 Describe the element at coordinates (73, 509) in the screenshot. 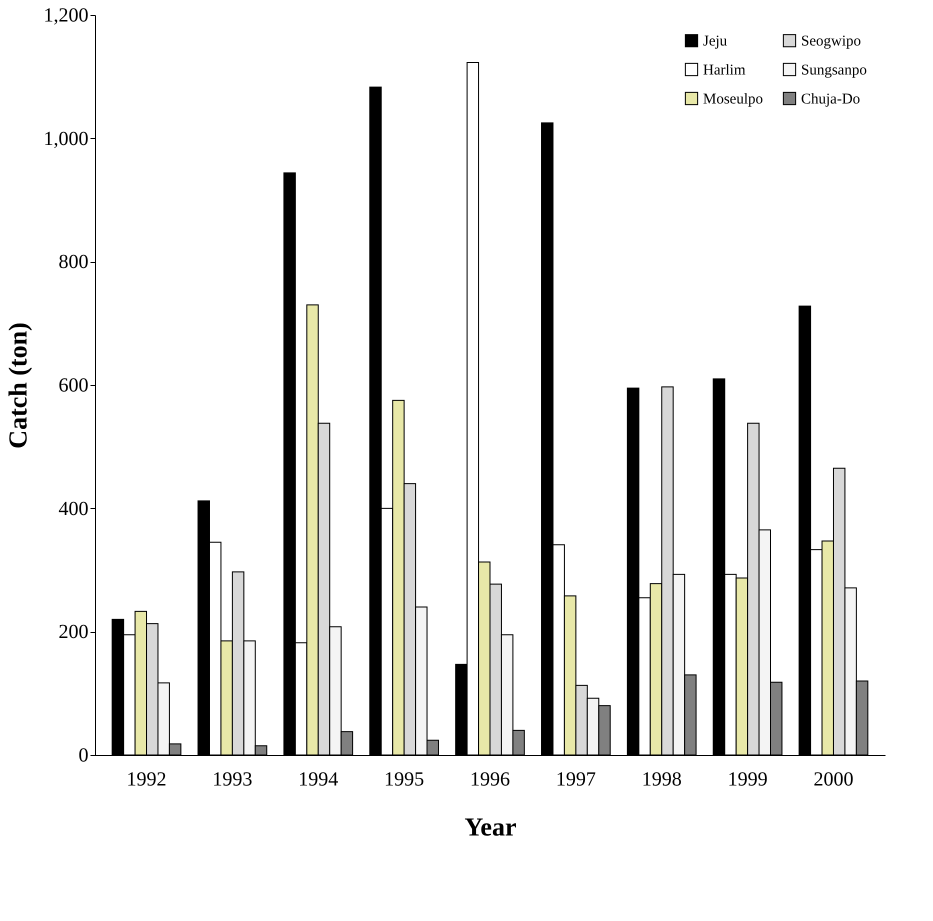

I see `y-tick-label: 400` at that location.